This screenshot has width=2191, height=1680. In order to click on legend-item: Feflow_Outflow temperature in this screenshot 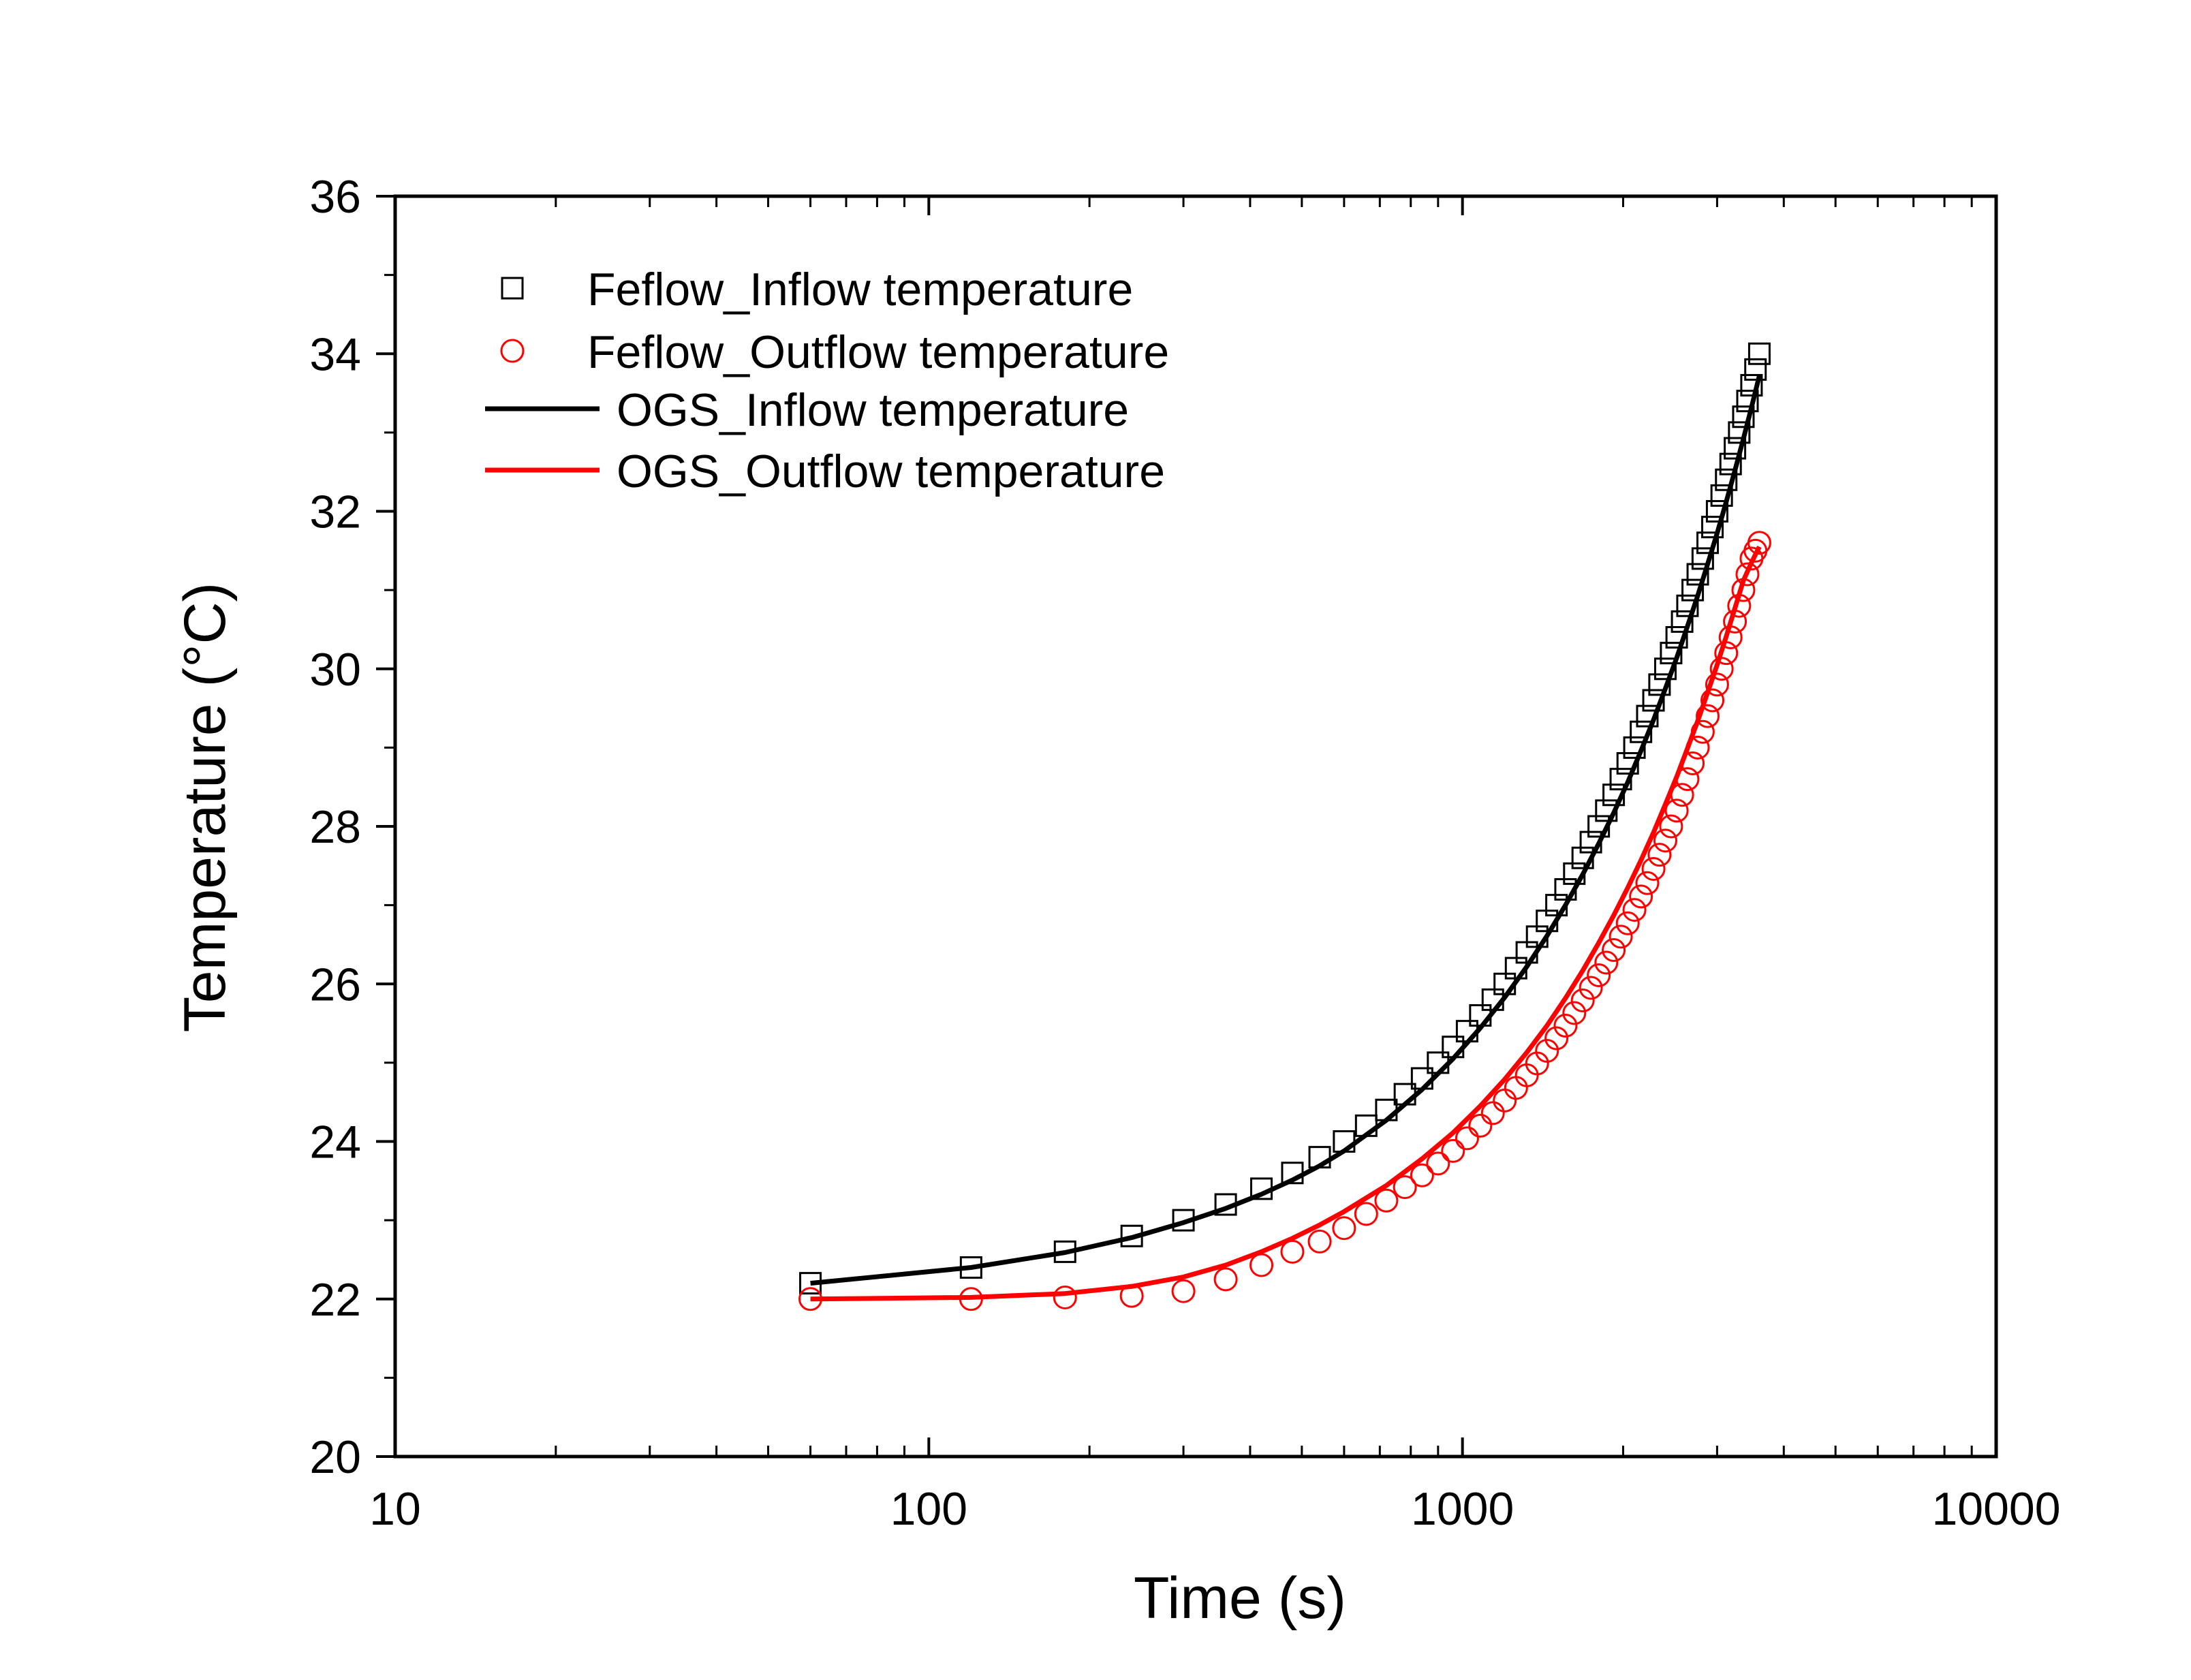, I will do `click(834, 352)`.